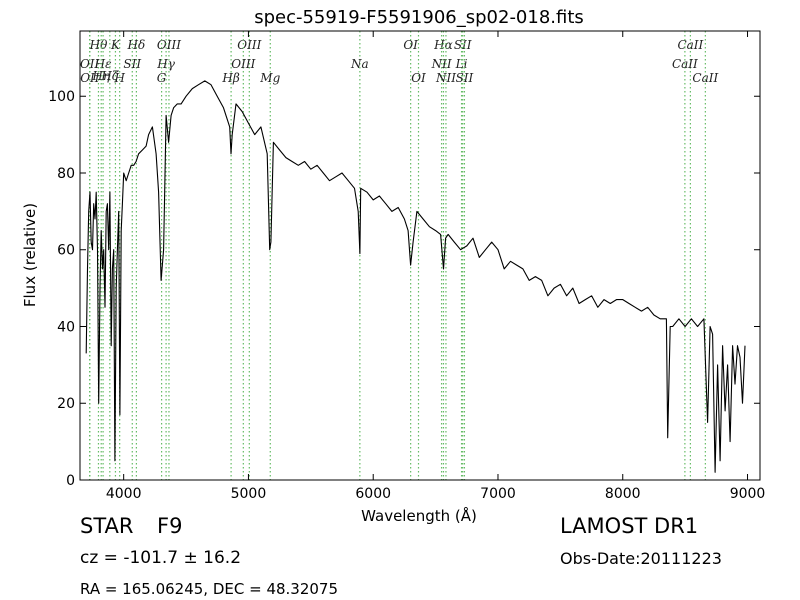 The image size is (800, 600). What do you see at coordinates (465, 78) in the screenshot?
I see `spectral-line-label-27: SII` at bounding box center [465, 78].